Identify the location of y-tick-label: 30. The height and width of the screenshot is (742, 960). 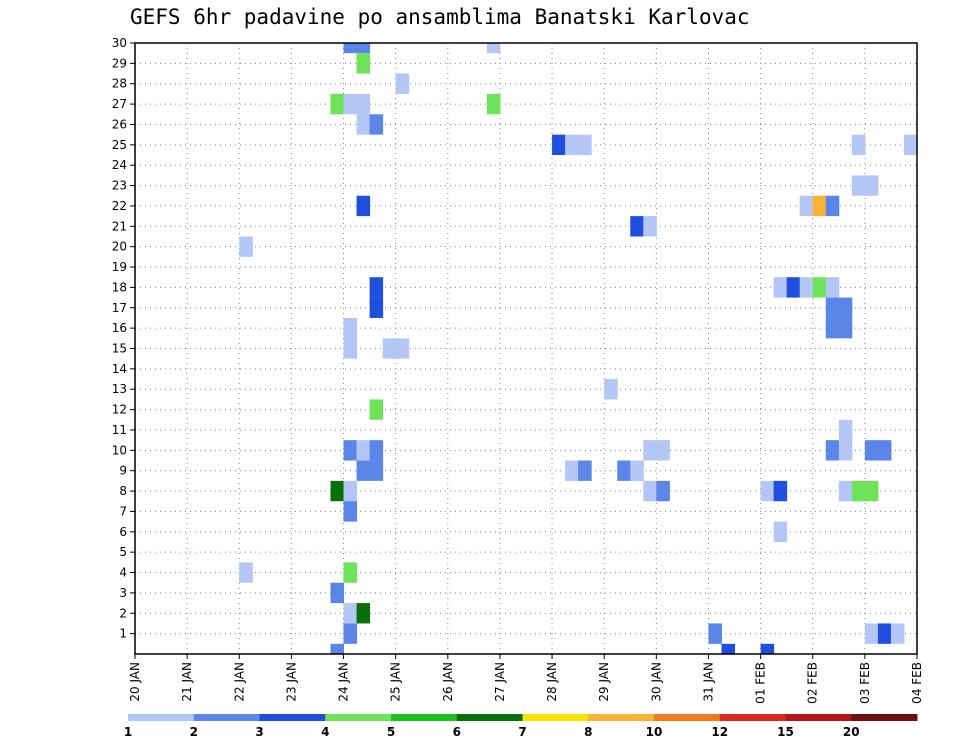
(119, 43).